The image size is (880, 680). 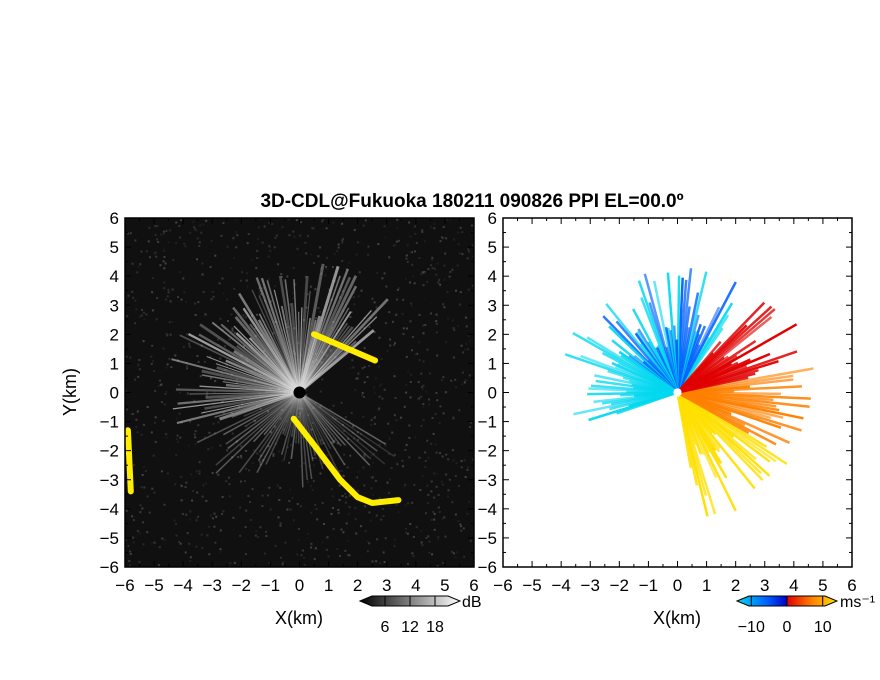 What do you see at coordinates (677, 392) in the screenshot?
I see `radar-site` at bounding box center [677, 392].